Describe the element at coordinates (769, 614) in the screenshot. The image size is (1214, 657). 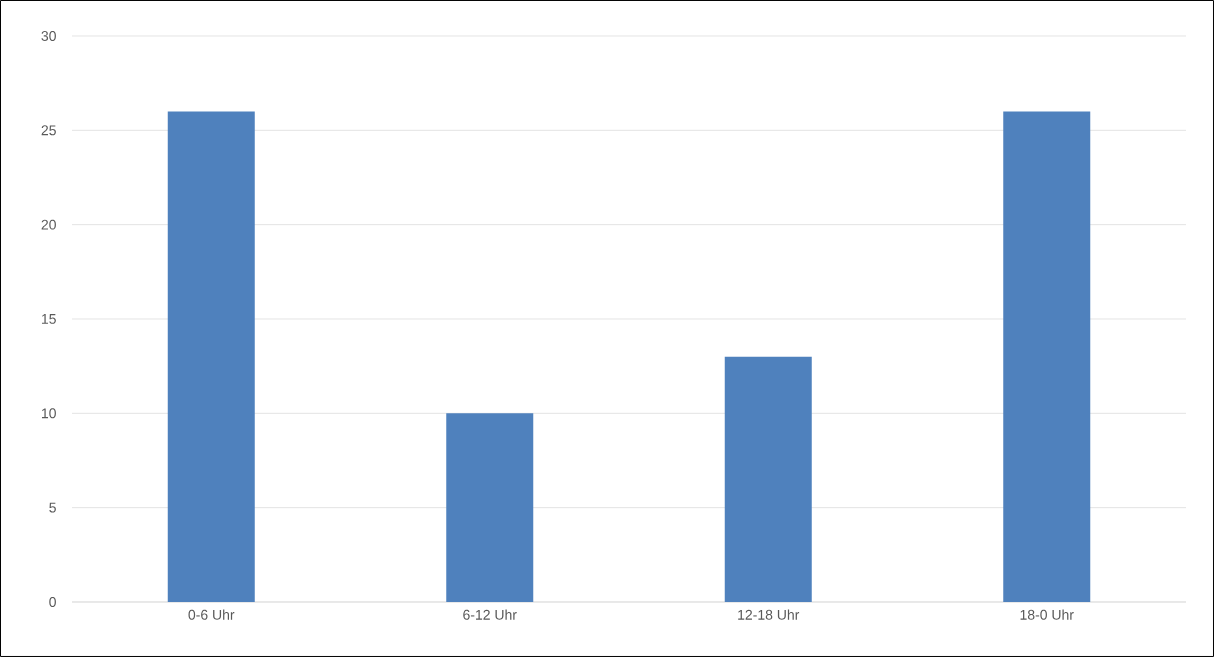
I see `x-tick-label: 12-18 Uhr` at that location.